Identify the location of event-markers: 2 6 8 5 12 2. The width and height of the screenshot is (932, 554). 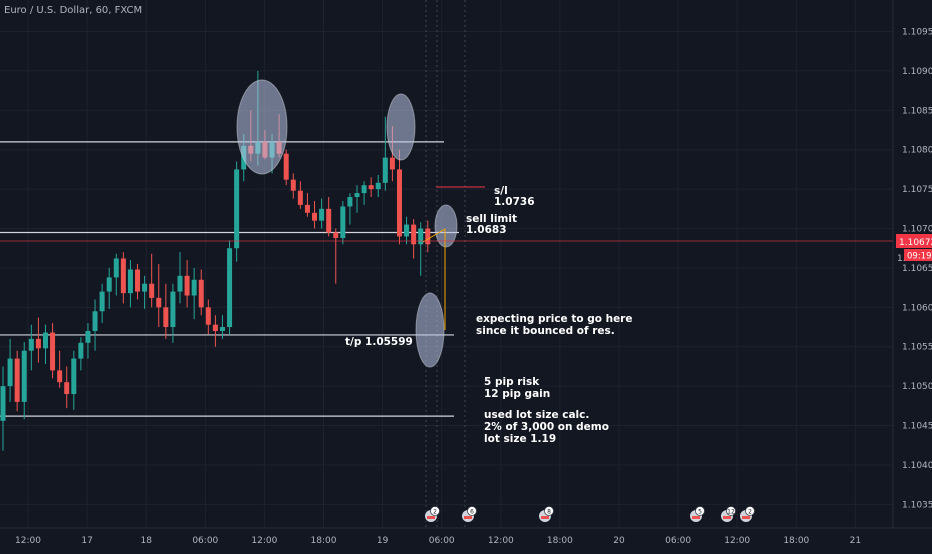
(589, 514).